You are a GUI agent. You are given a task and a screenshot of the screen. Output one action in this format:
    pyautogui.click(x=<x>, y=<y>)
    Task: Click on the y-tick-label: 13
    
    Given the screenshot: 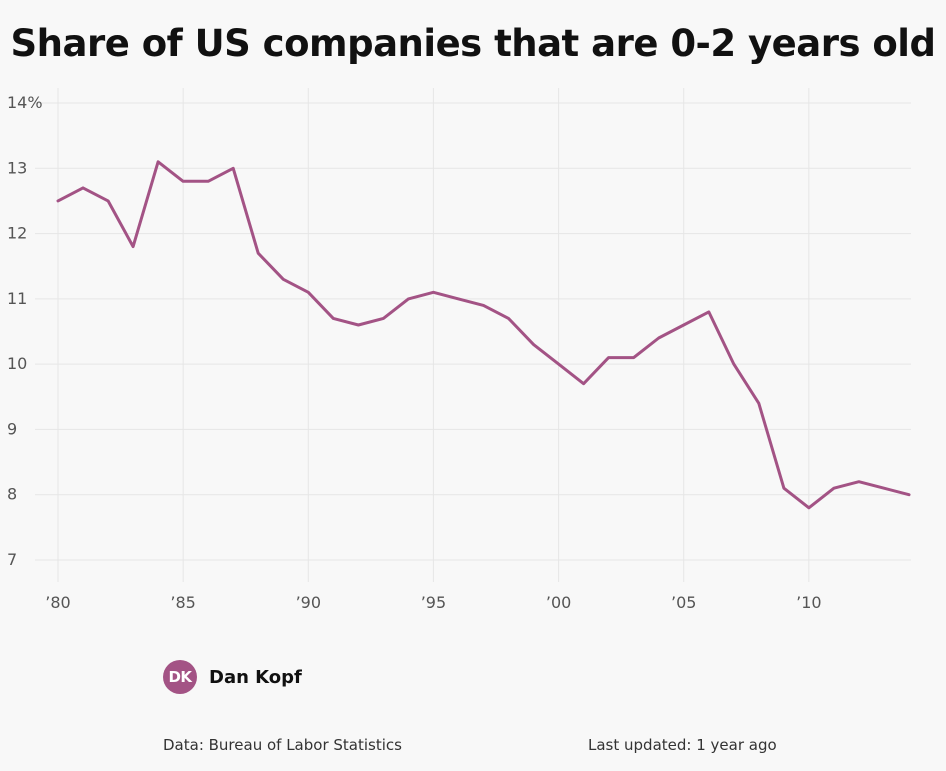 What is the action you would take?
    pyautogui.click(x=17, y=167)
    